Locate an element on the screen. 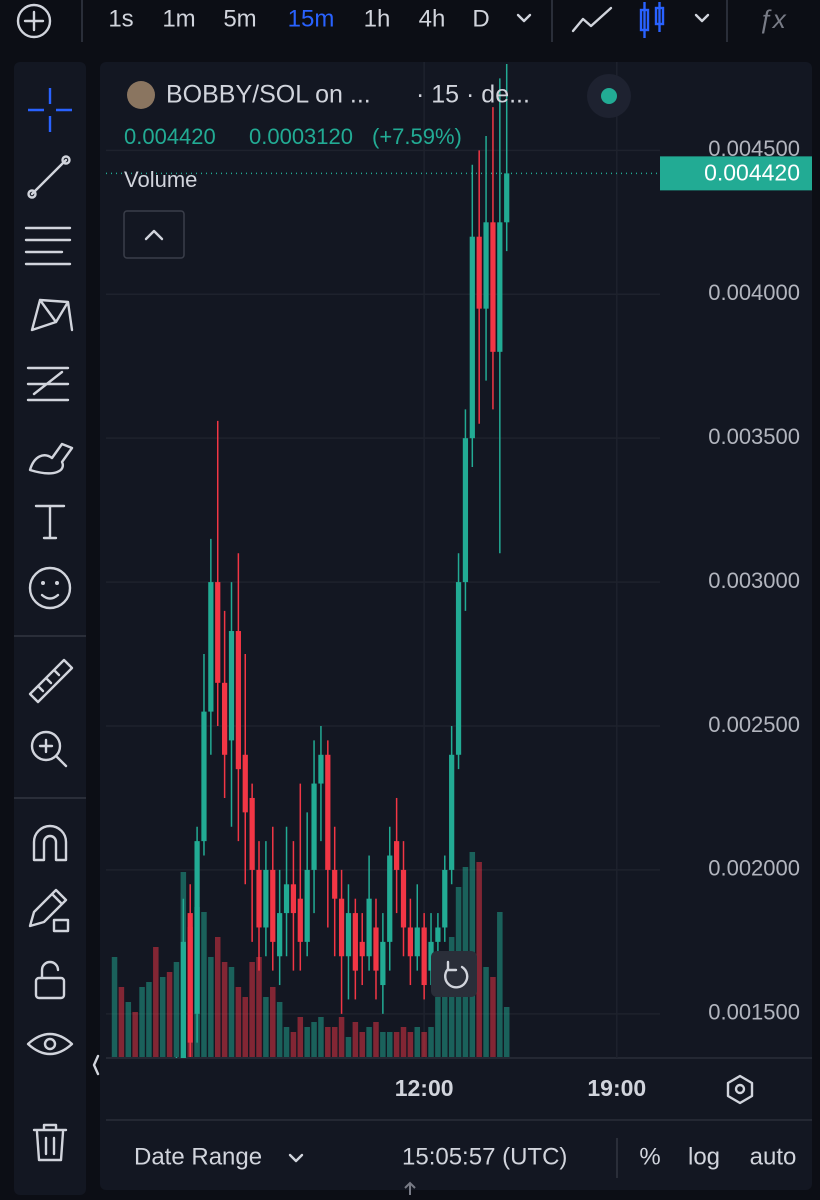  trash-tool is located at coordinates (50, 1142).